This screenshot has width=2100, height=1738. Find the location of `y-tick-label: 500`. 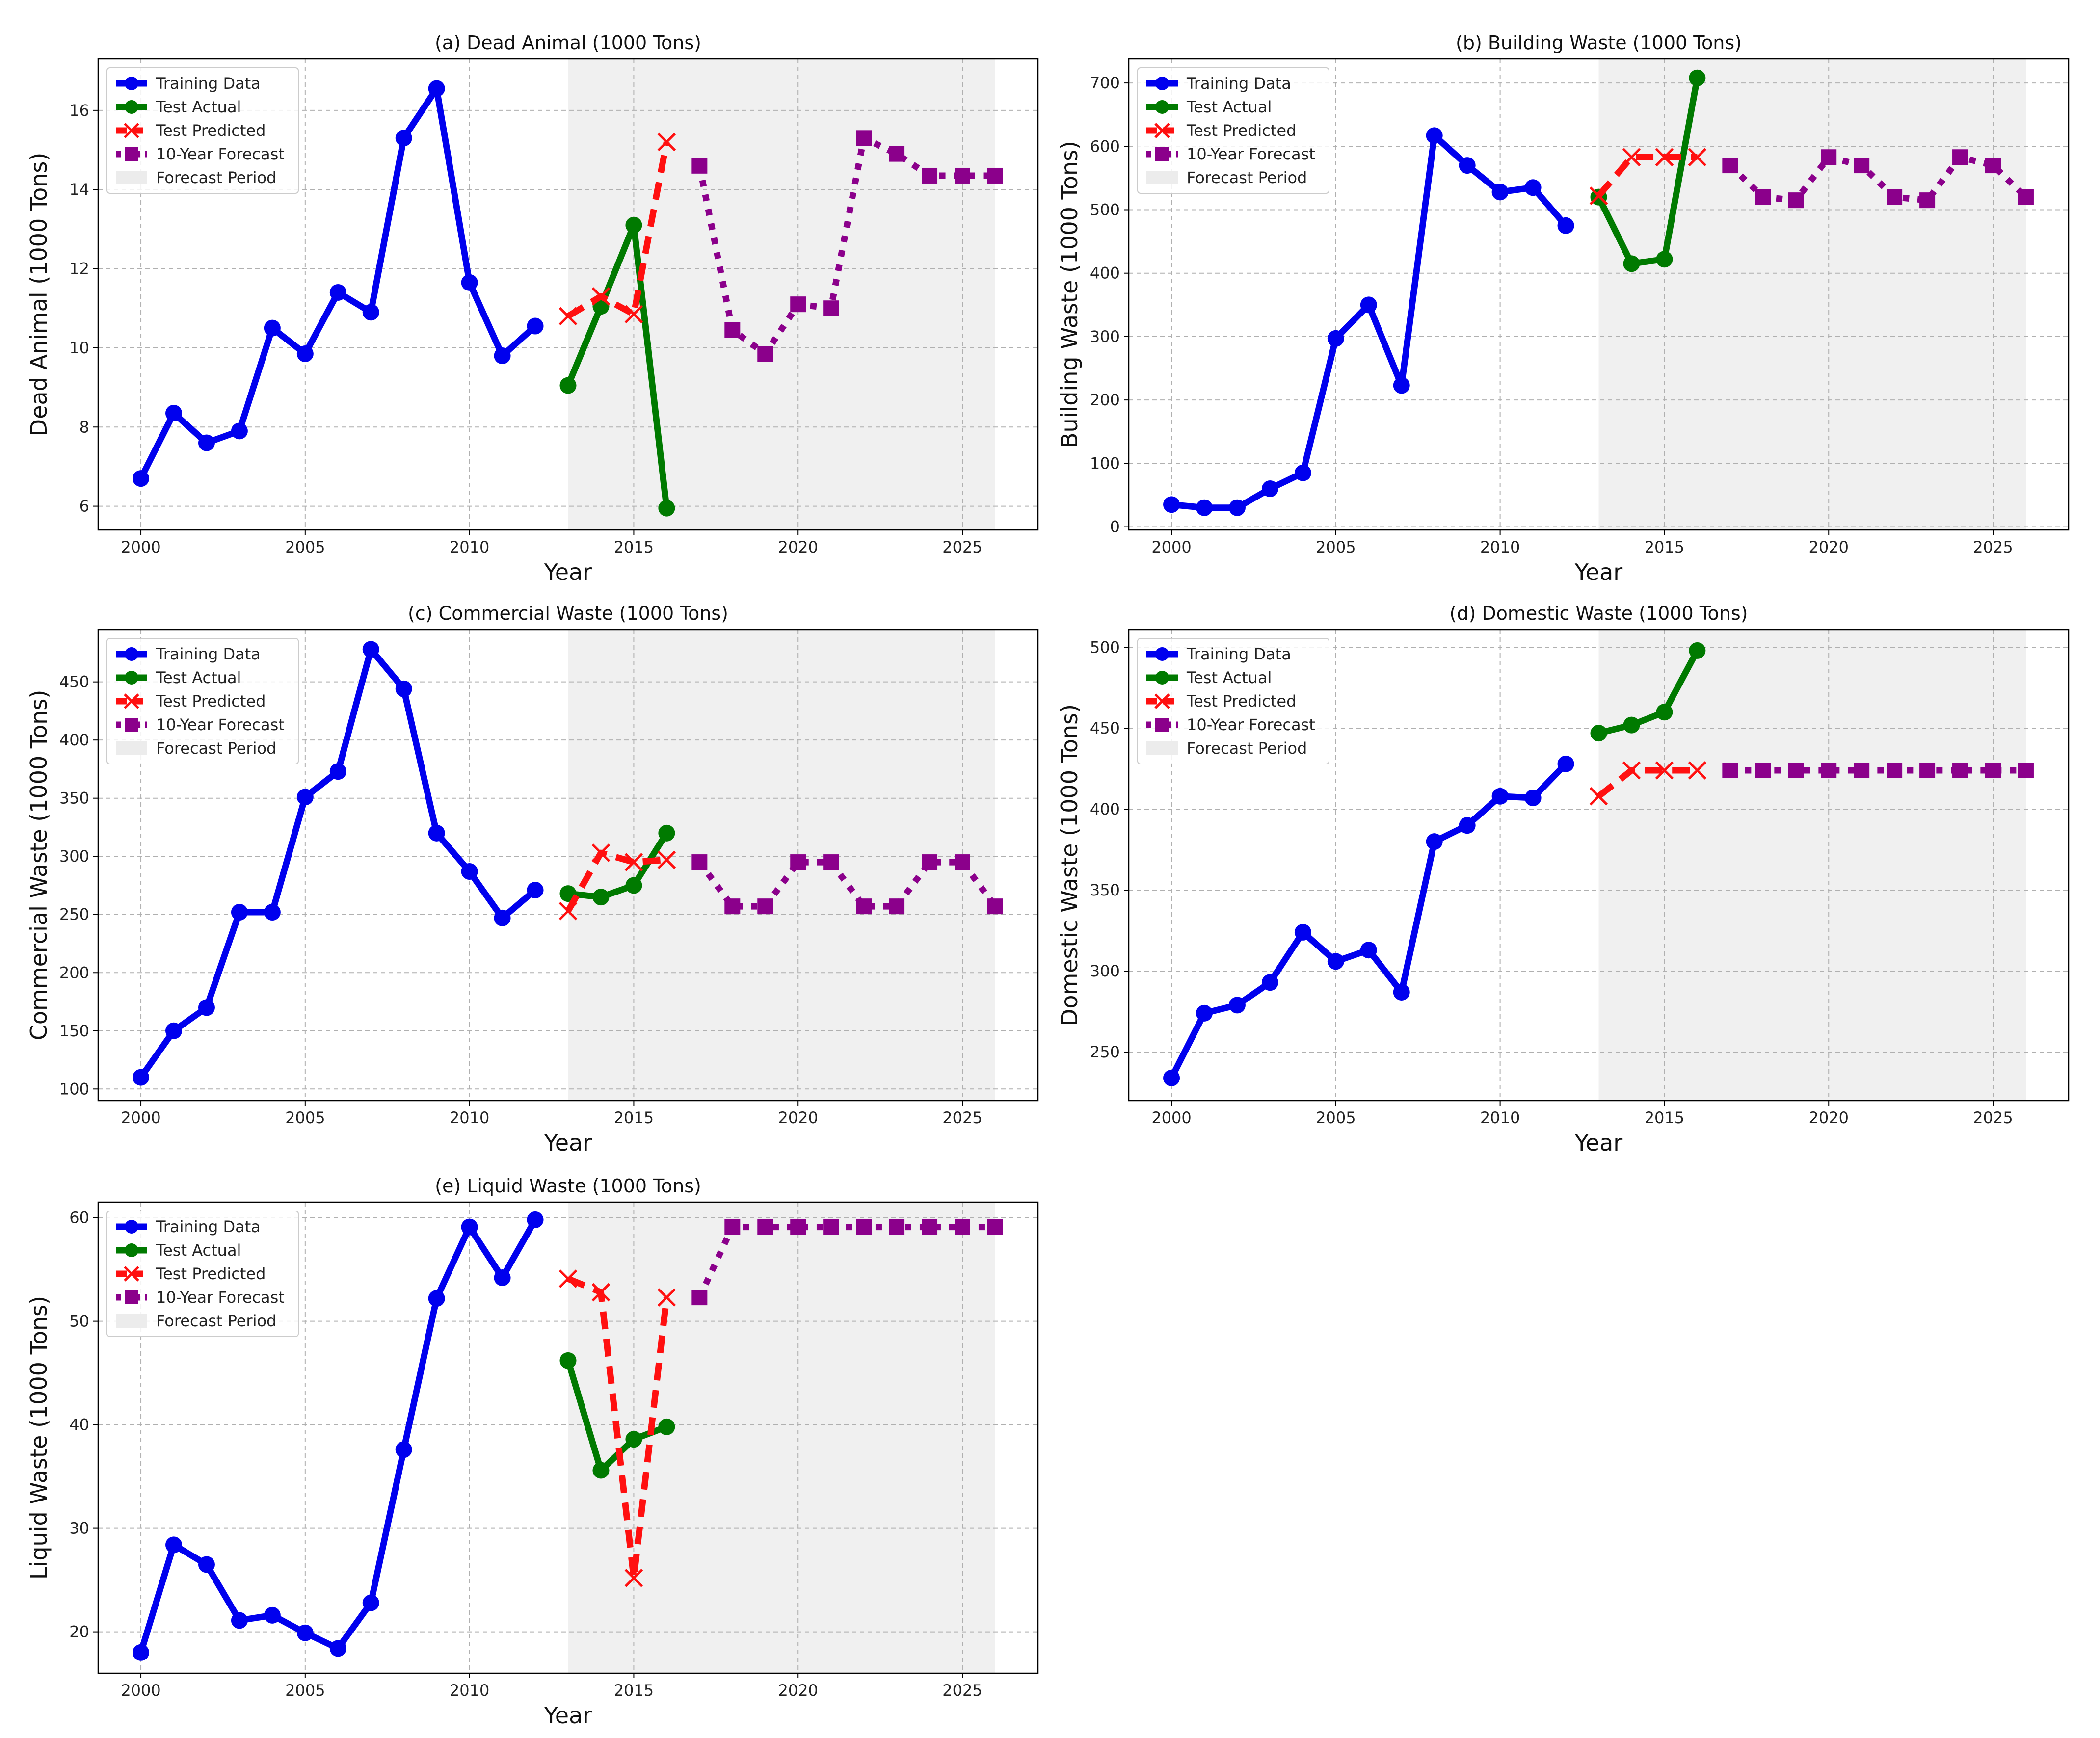

y-tick-label: 500 is located at coordinates (1105, 647).